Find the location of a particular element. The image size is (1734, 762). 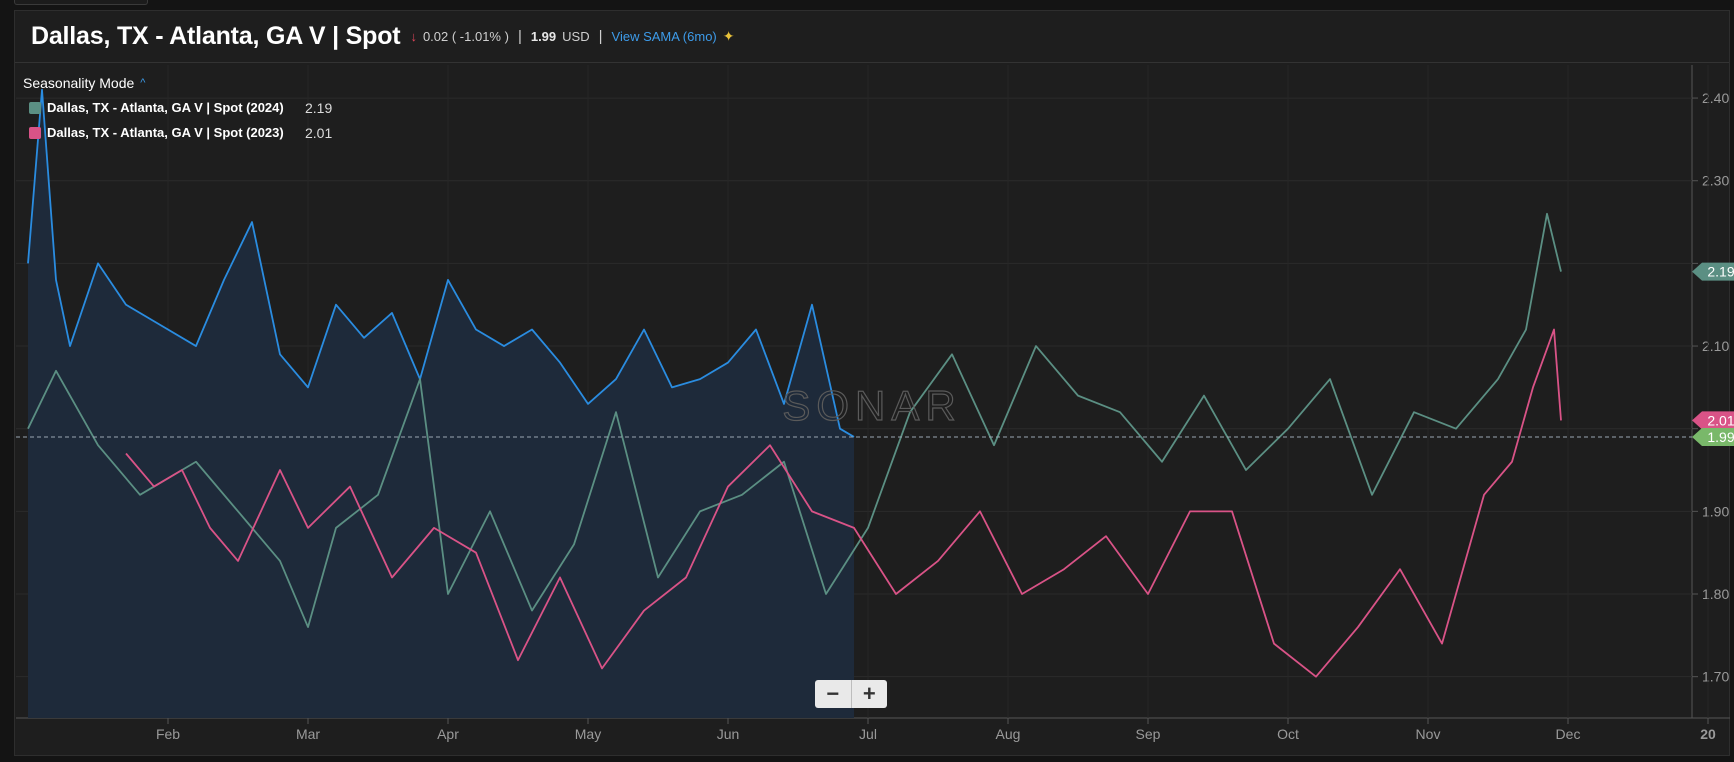

price-badge-label: 2.19 is located at coordinates (1720, 272).